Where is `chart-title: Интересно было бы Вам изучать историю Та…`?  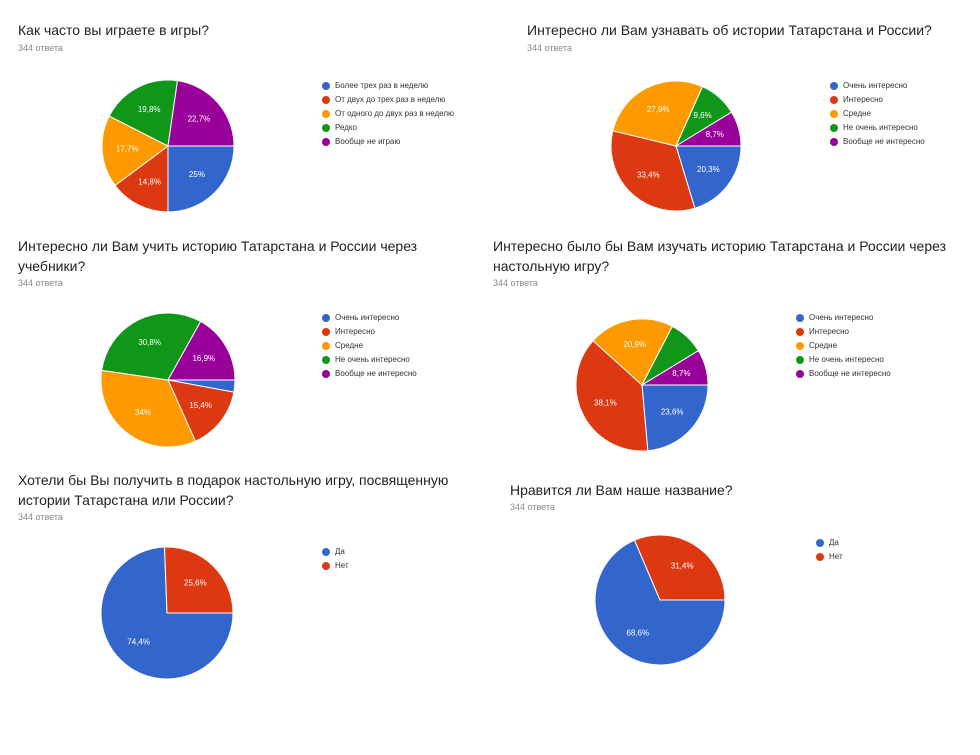
chart-title: Интересно было бы Вам изучать историю Та… is located at coordinates (720, 256).